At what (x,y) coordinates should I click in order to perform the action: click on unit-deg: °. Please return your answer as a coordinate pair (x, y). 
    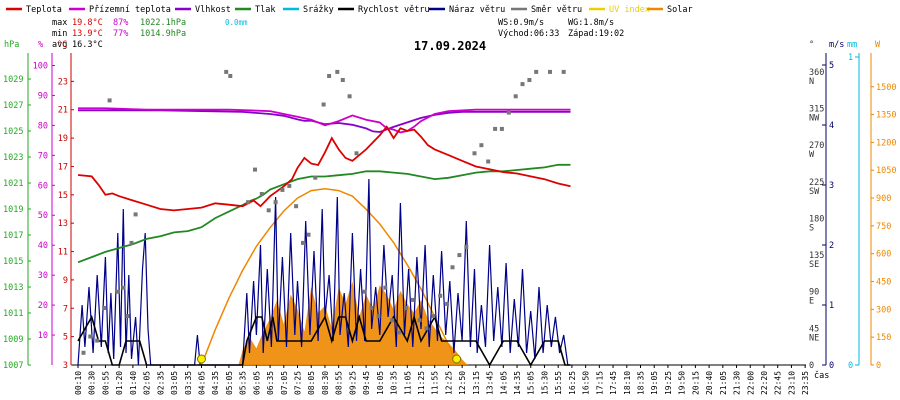
    Looking at the image, I should click on (811, 45).